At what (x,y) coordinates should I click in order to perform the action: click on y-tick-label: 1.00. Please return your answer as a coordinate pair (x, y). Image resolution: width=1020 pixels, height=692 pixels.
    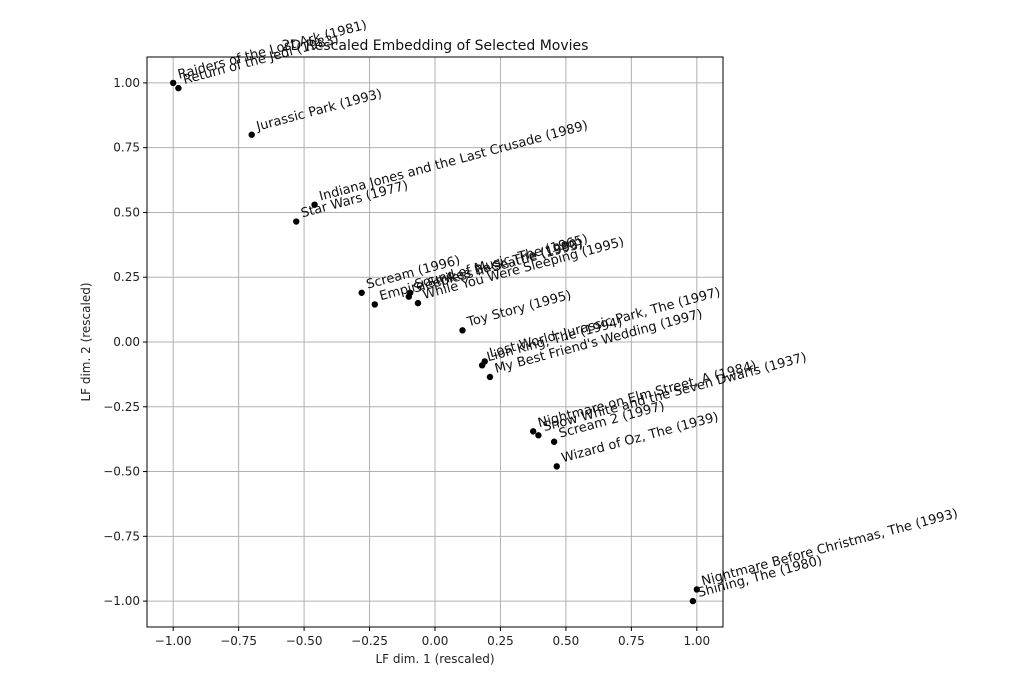
    Looking at the image, I should click on (126, 83).